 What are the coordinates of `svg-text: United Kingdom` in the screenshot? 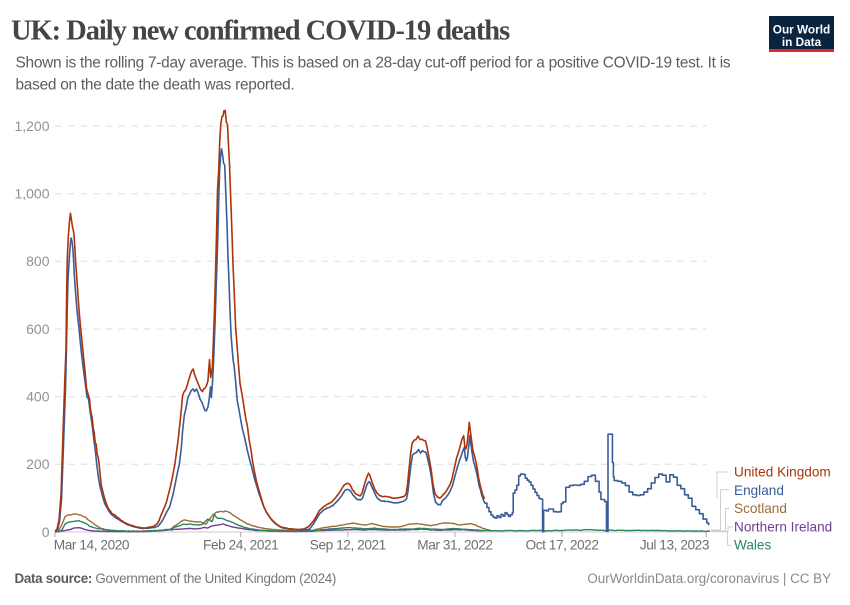 It's located at (782, 472).